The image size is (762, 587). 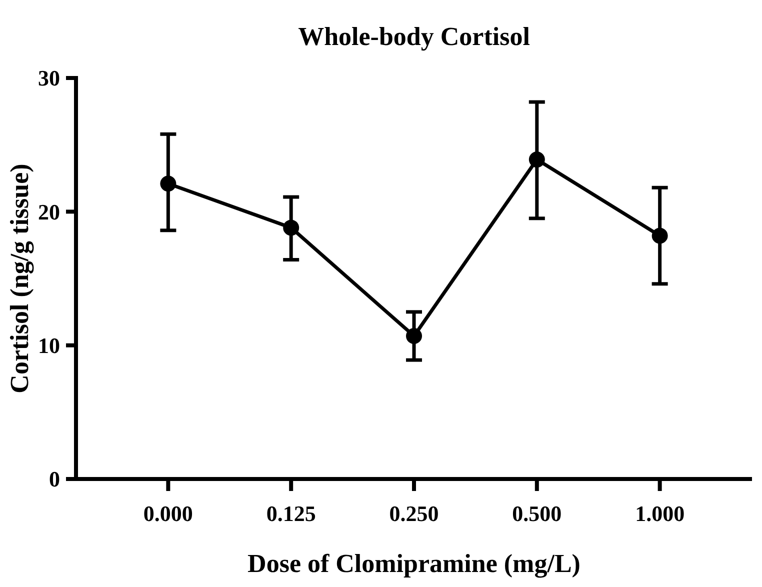 I want to click on y-tick-label: 10, so click(x=49, y=345).